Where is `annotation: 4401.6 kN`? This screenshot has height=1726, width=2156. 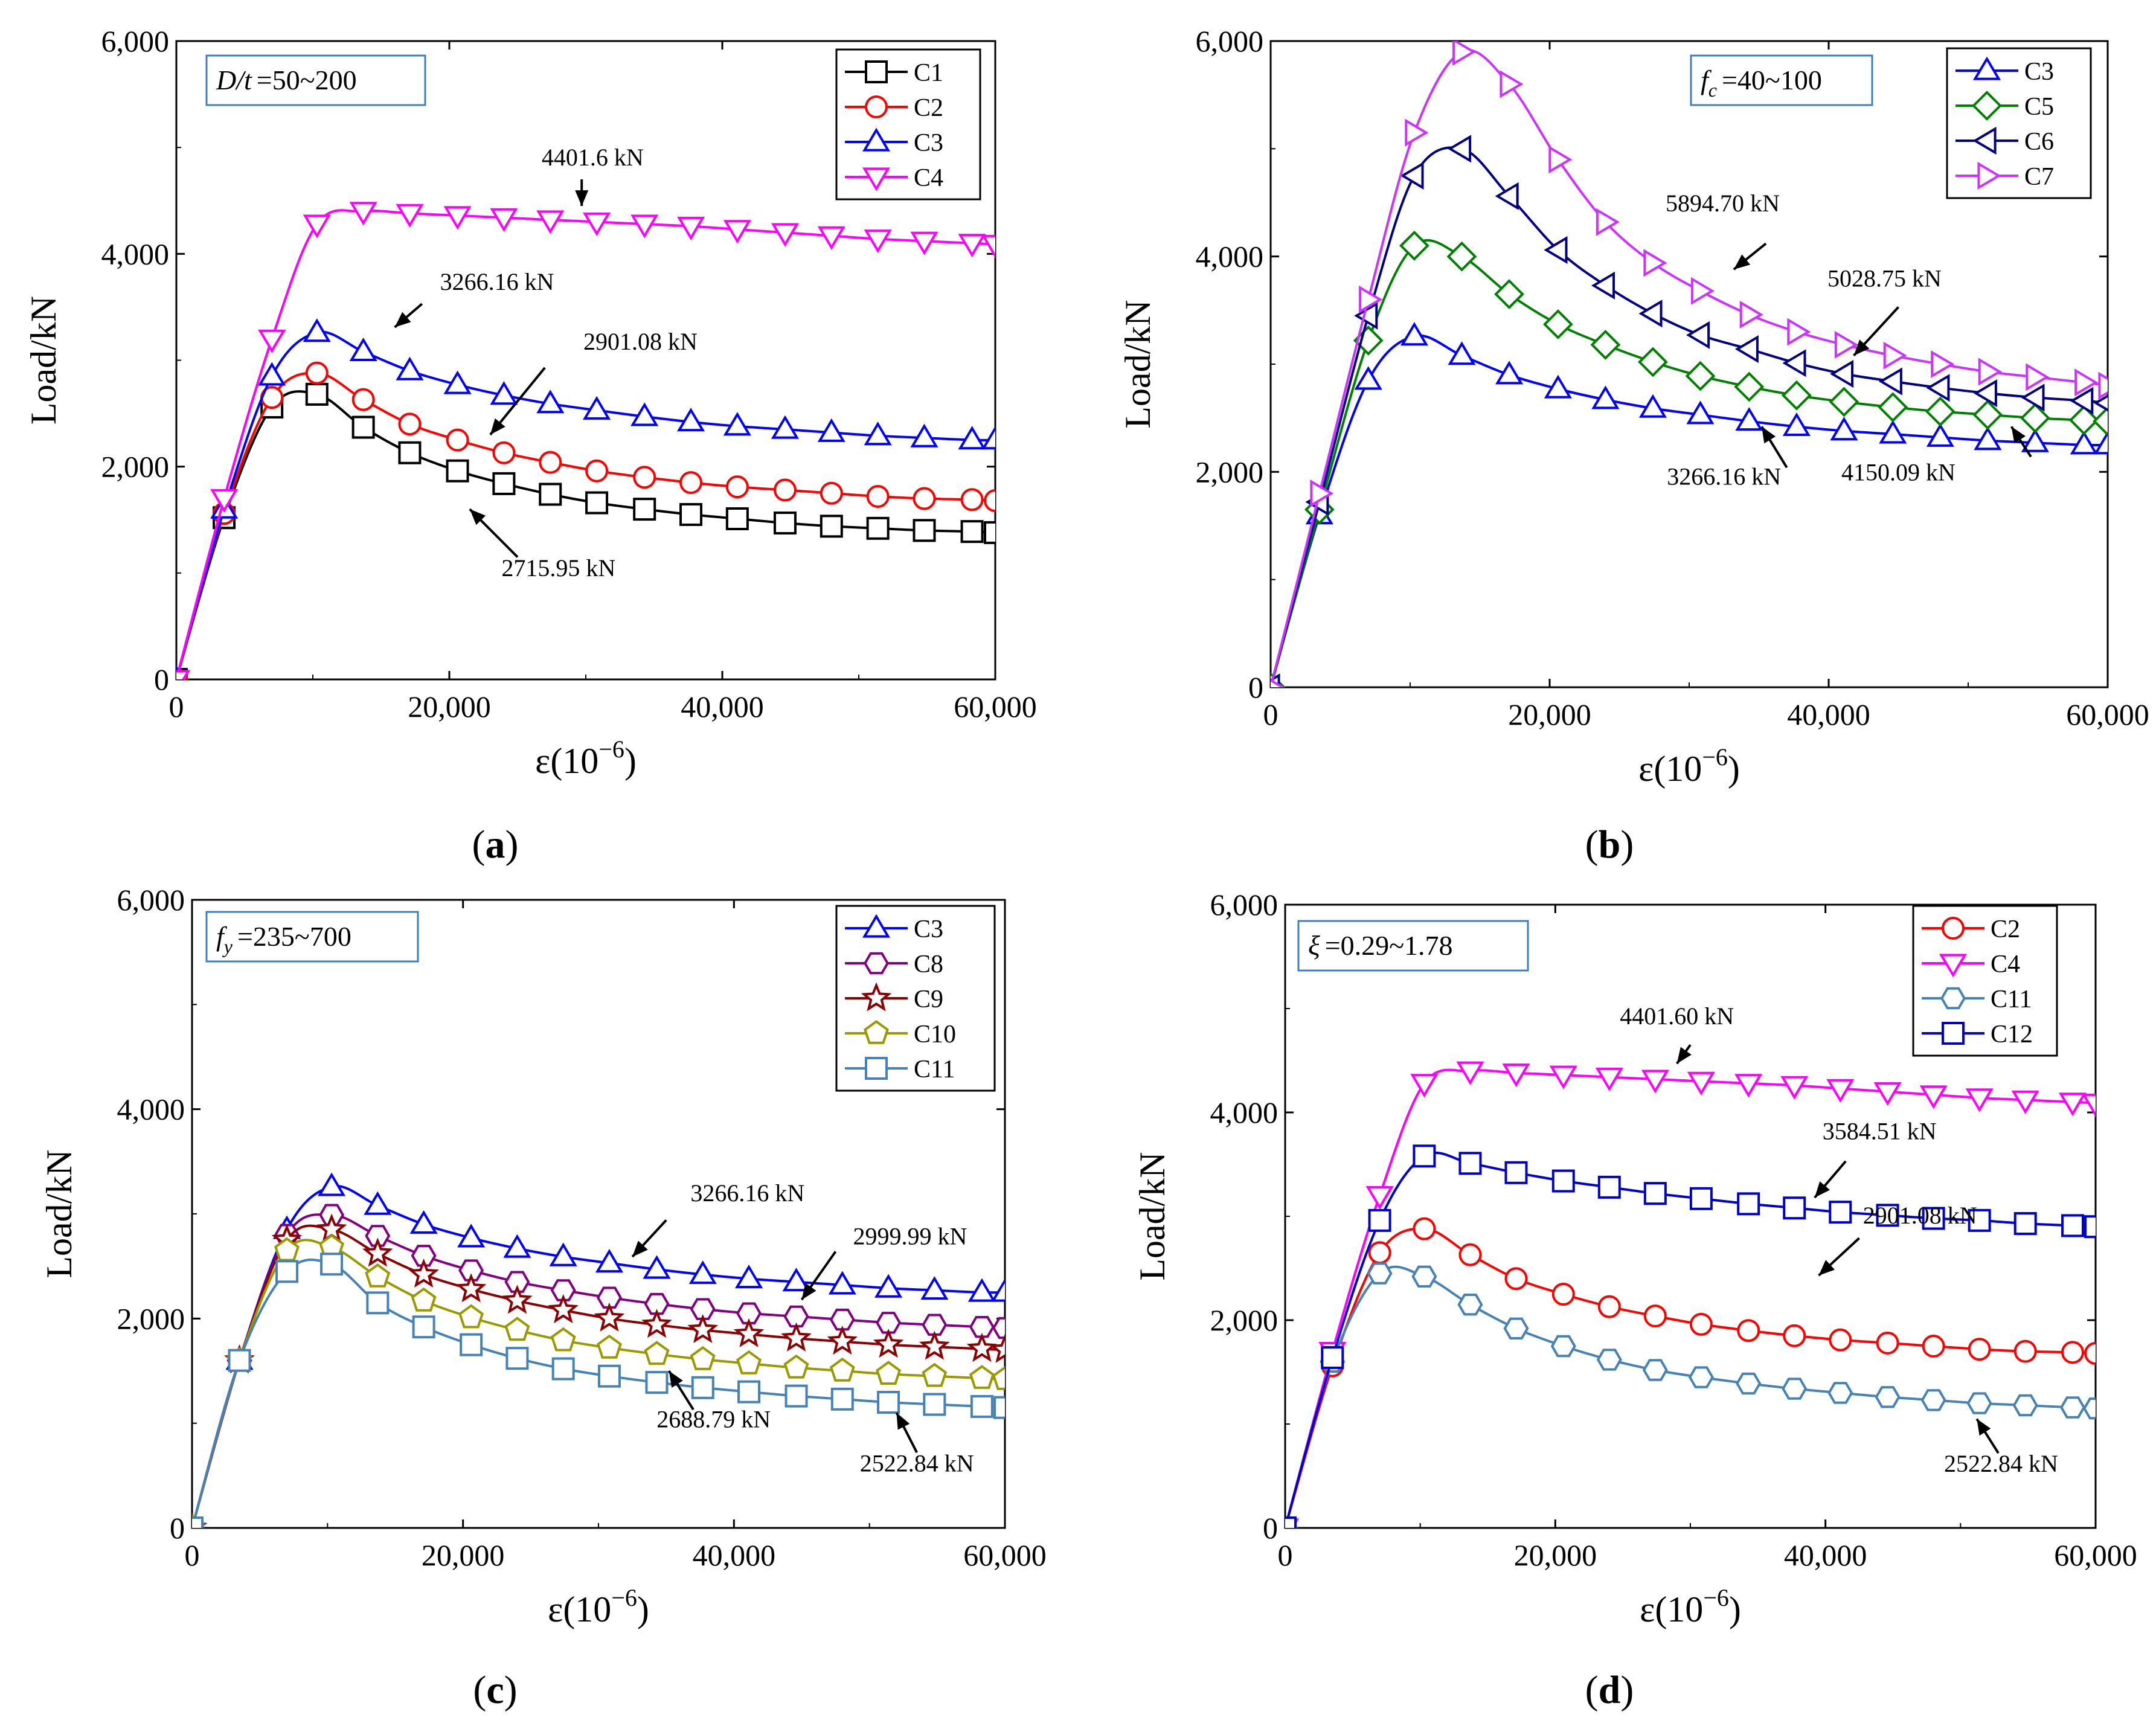
annotation: 4401.6 kN is located at coordinates (593, 175).